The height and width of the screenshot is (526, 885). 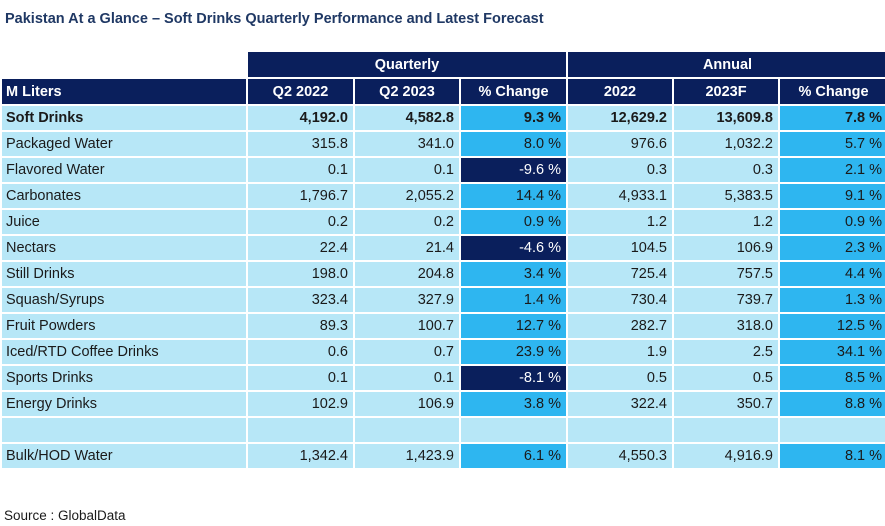 What do you see at coordinates (407, 248) in the screenshot?
I see `cell-q2-2023: 21.4` at bounding box center [407, 248].